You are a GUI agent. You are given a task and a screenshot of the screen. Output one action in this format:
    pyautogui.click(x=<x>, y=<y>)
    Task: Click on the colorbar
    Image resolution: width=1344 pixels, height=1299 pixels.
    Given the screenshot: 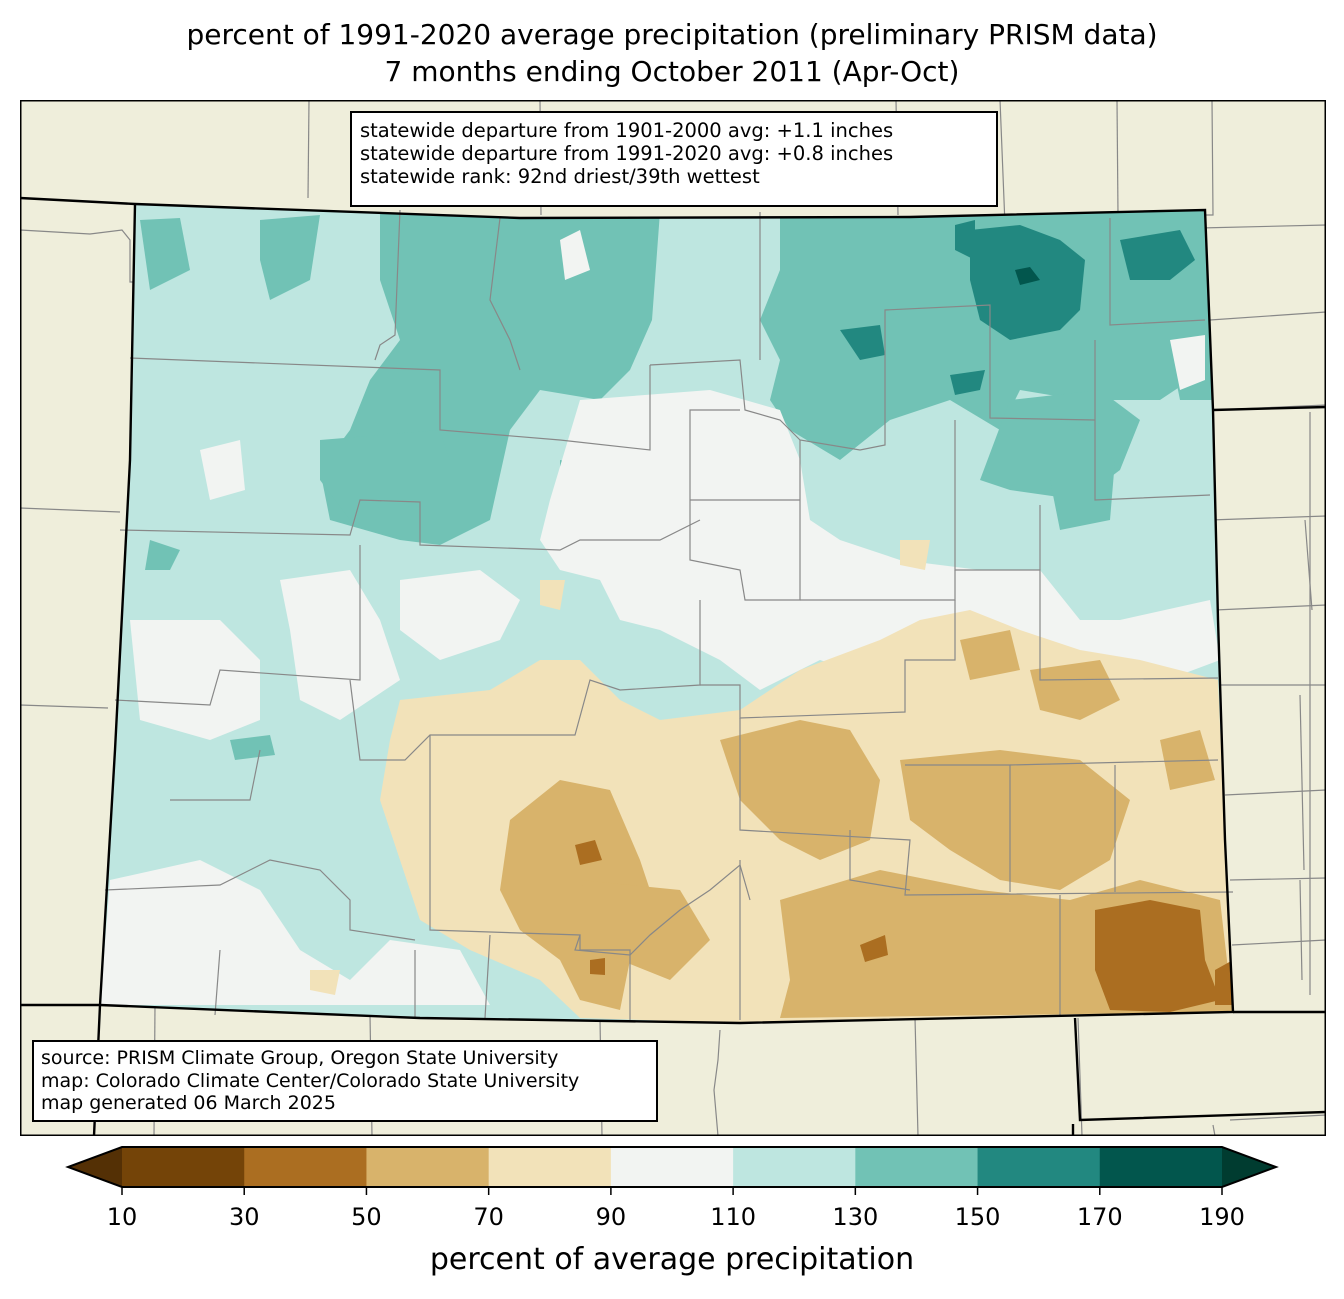 What is the action you would take?
    pyautogui.click(x=672, y=1170)
    